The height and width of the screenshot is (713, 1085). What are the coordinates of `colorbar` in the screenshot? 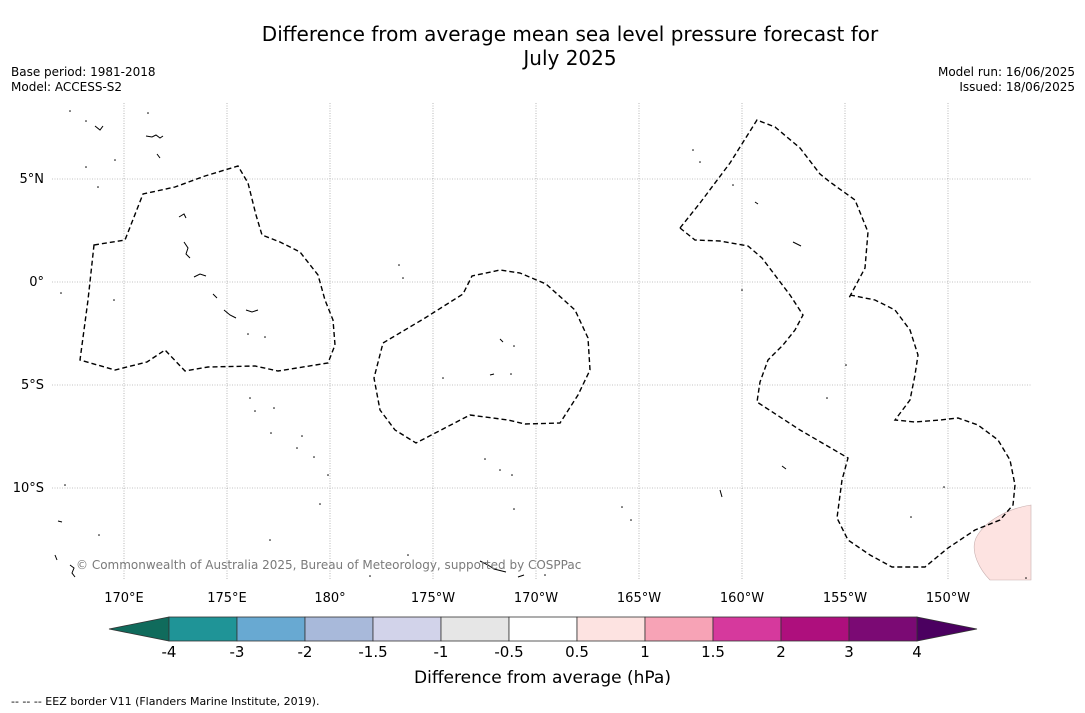 It's located at (543, 629).